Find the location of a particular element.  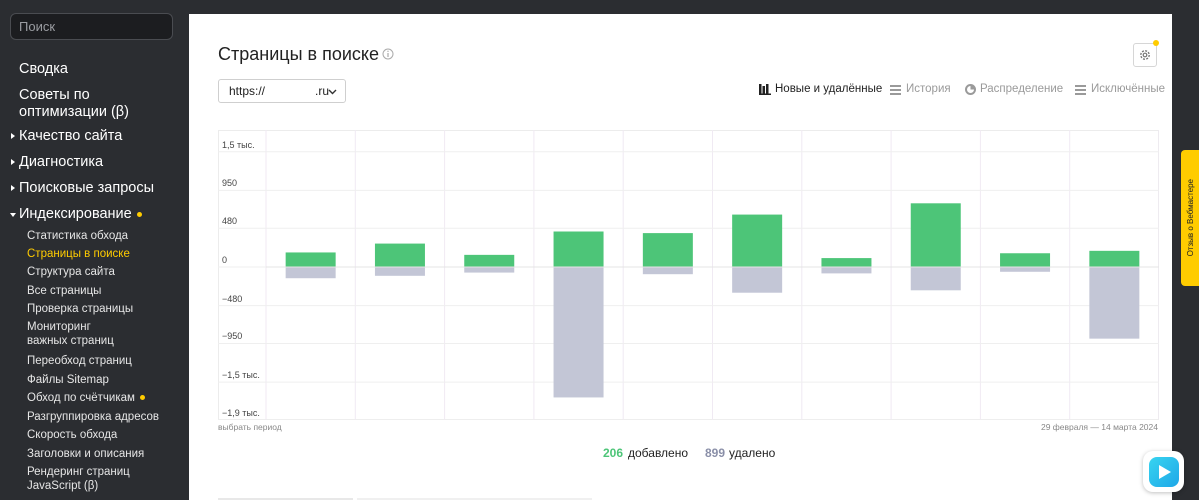

search-input is located at coordinates (107, 26).